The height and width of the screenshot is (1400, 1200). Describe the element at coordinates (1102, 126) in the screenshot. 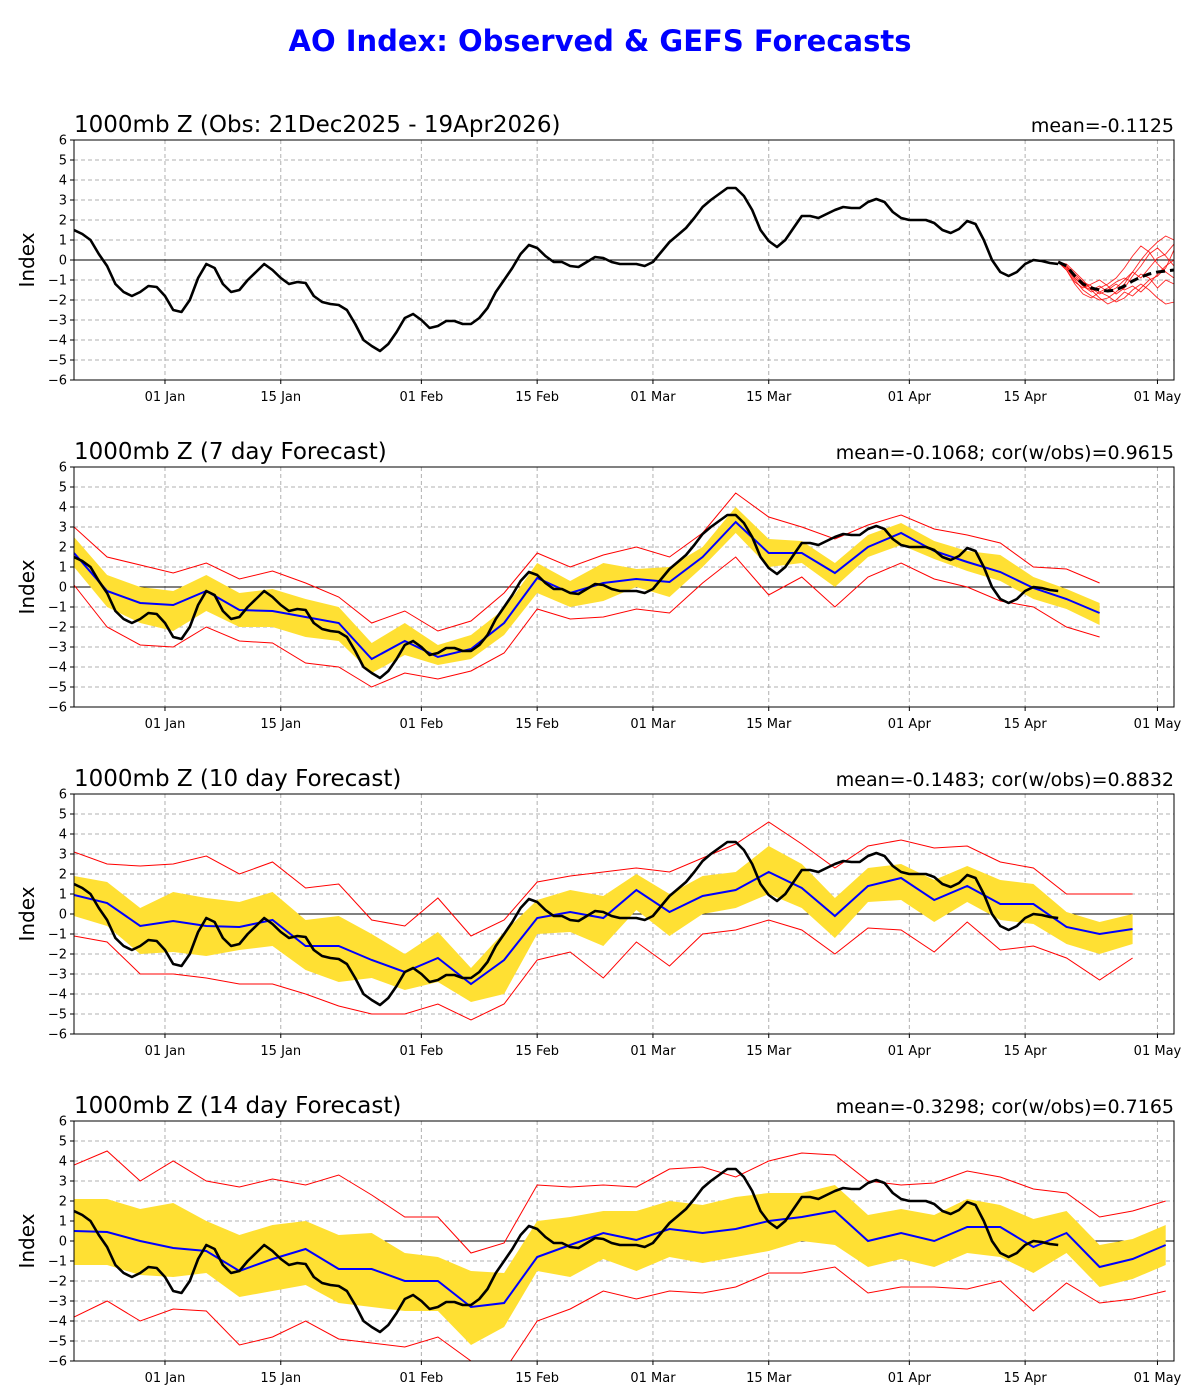

I see `panel-1-stats: mean=-0.1125` at that location.